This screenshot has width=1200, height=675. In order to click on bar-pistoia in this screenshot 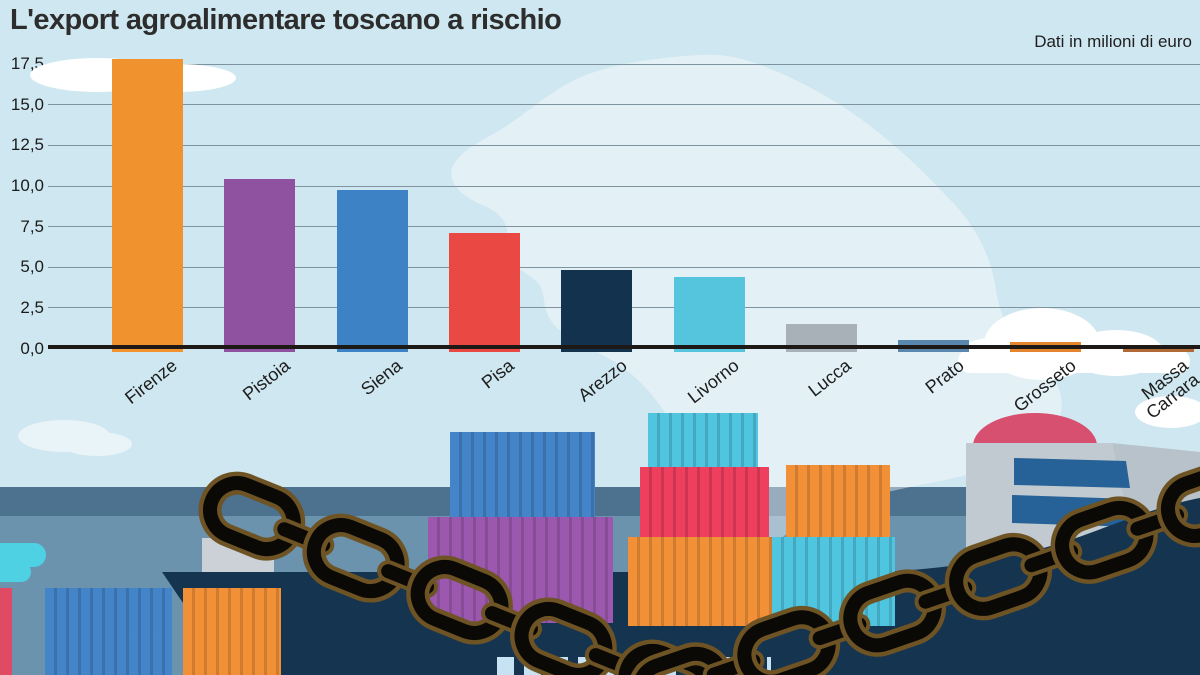, I will do `click(260, 265)`.